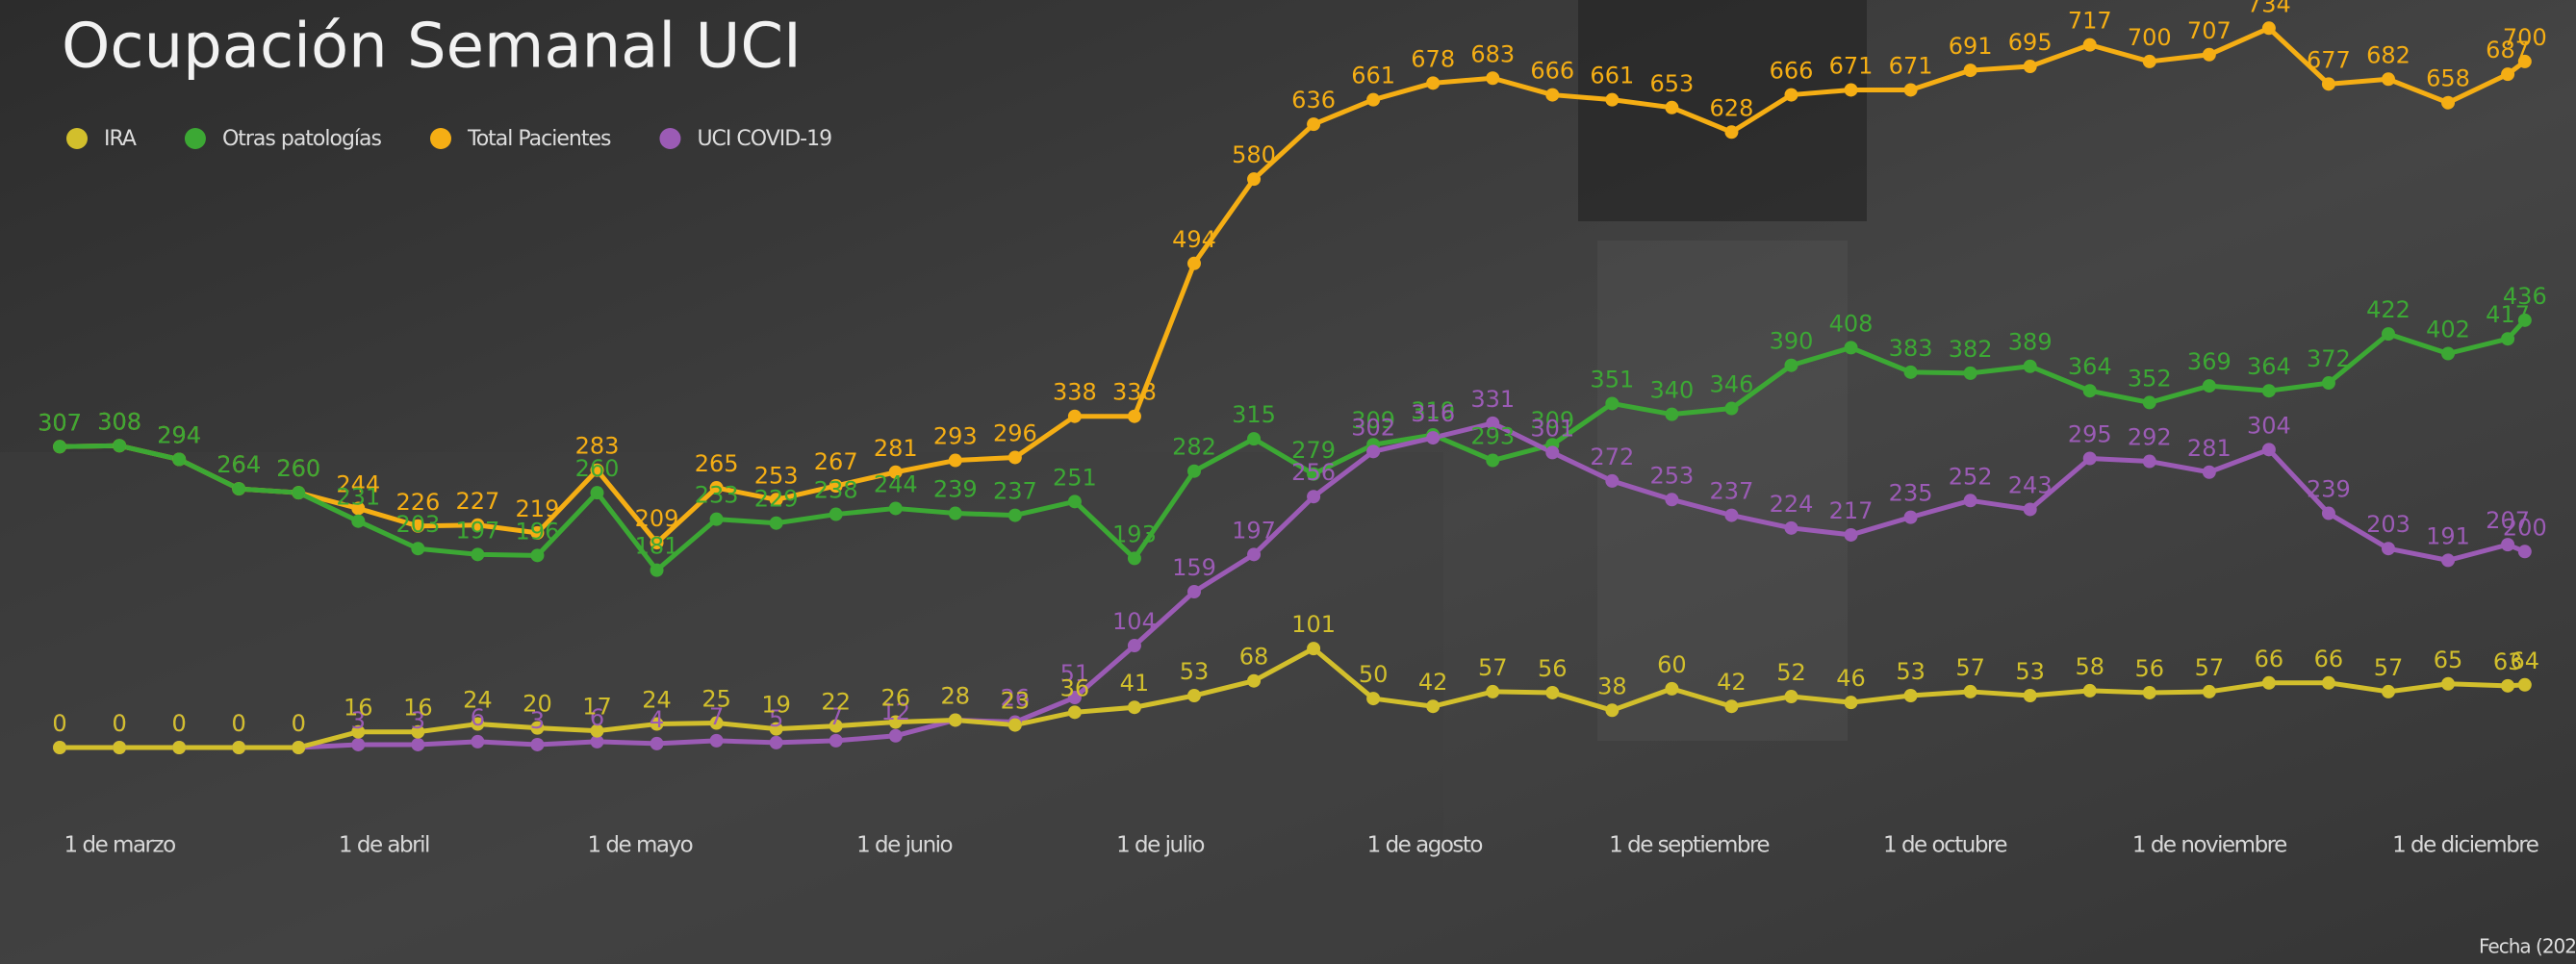  I want to click on data-label: 104, so click(1134, 622).